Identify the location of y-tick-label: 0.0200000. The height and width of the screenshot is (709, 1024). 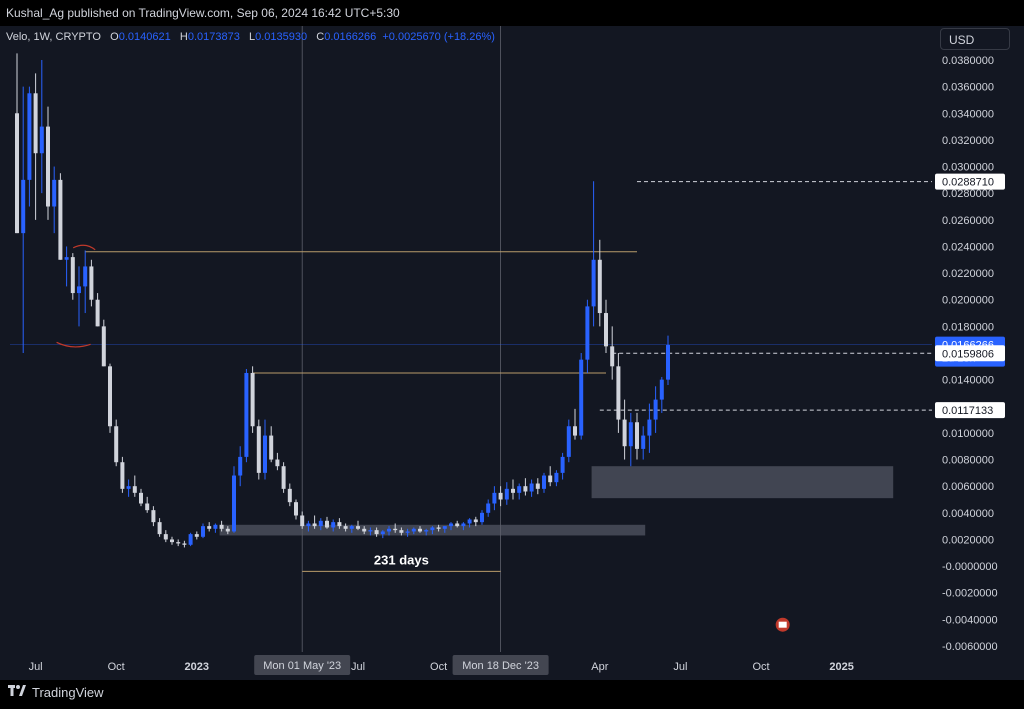
(968, 301).